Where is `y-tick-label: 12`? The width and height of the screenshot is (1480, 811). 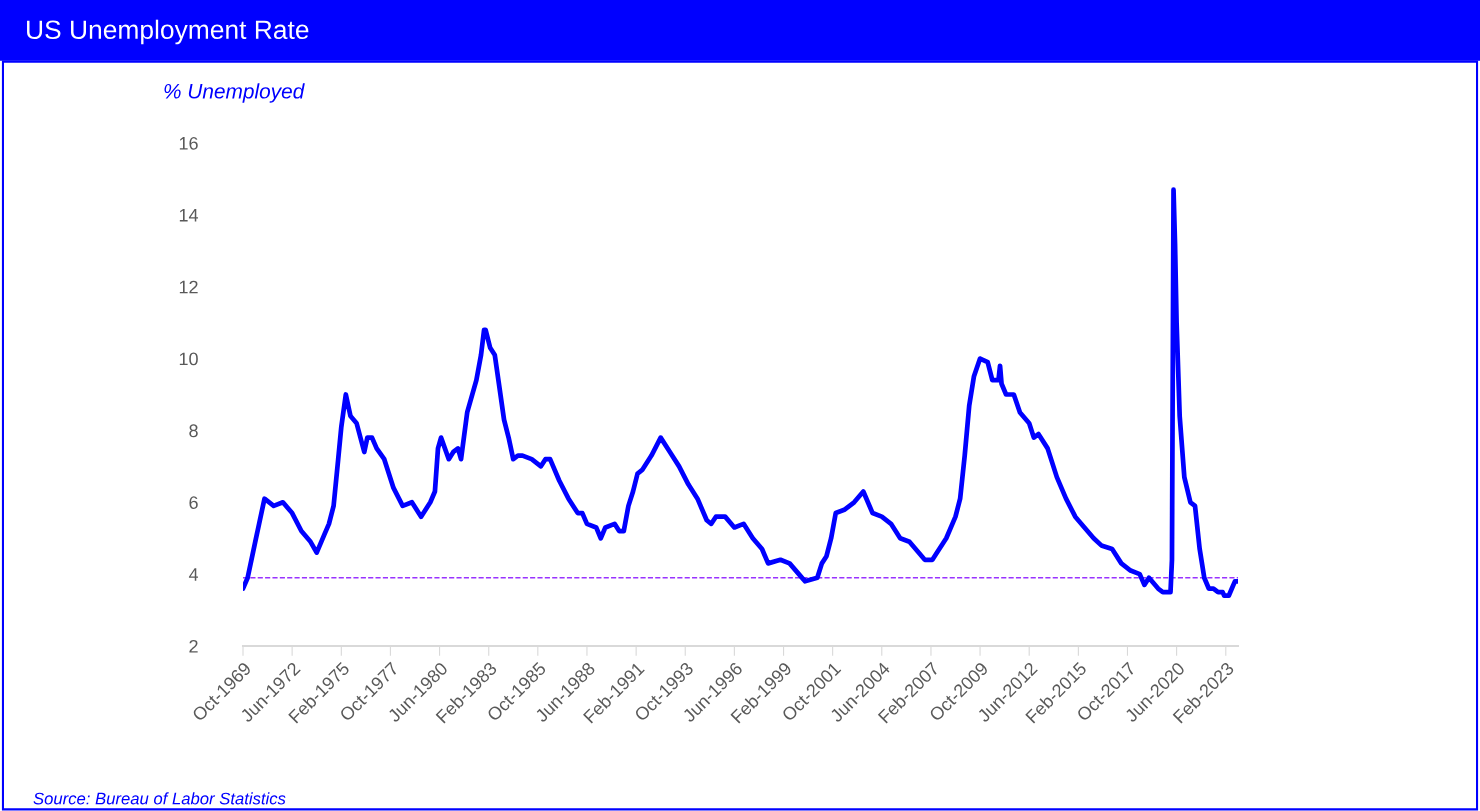
y-tick-label: 12 is located at coordinates (188, 287).